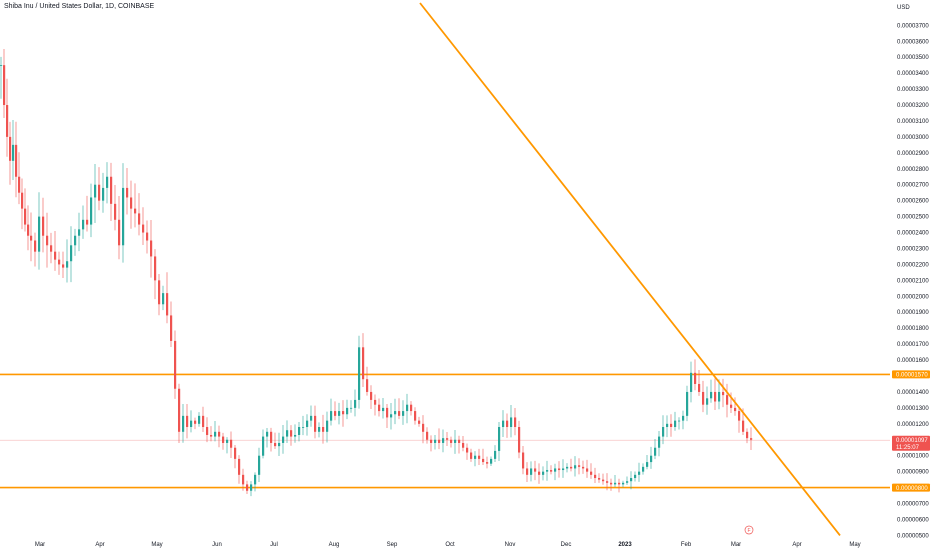 The width and height of the screenshot is (932, 550). I want to click on y-tick-label: 0.00001300, so click(913, 409).